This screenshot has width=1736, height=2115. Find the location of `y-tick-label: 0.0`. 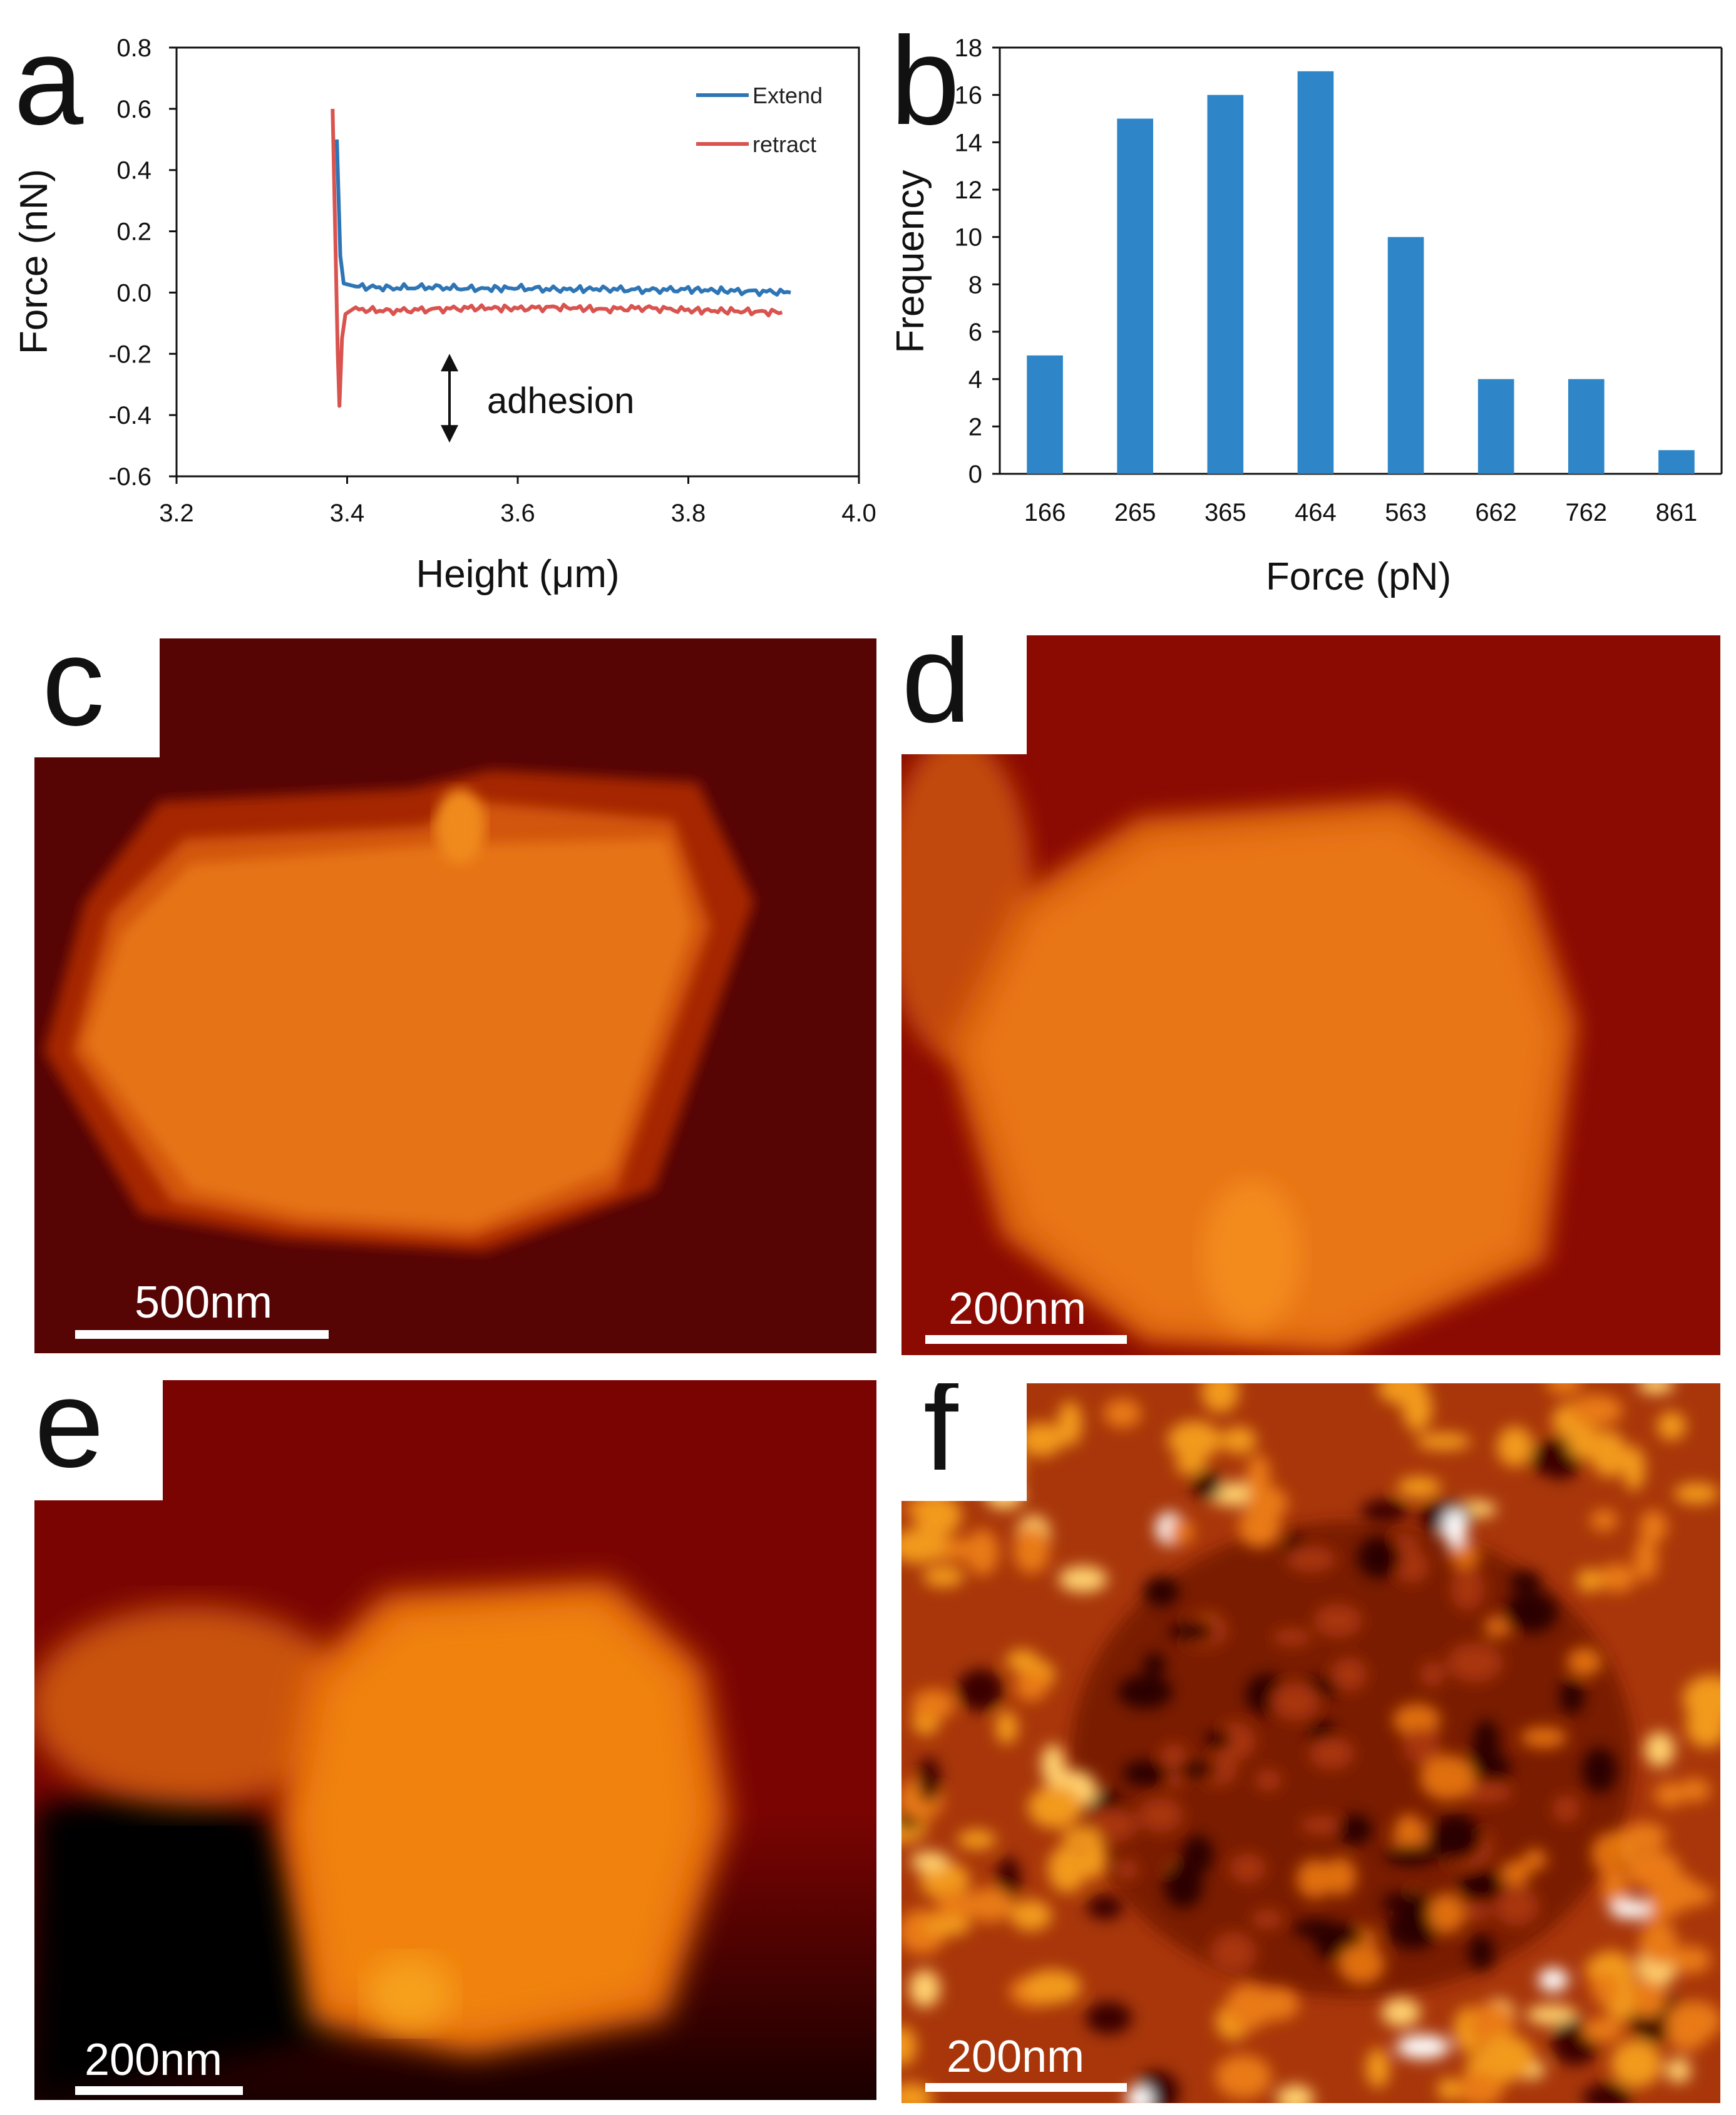

y-tick-label: 0.0 is located at coordinates (134, 293).